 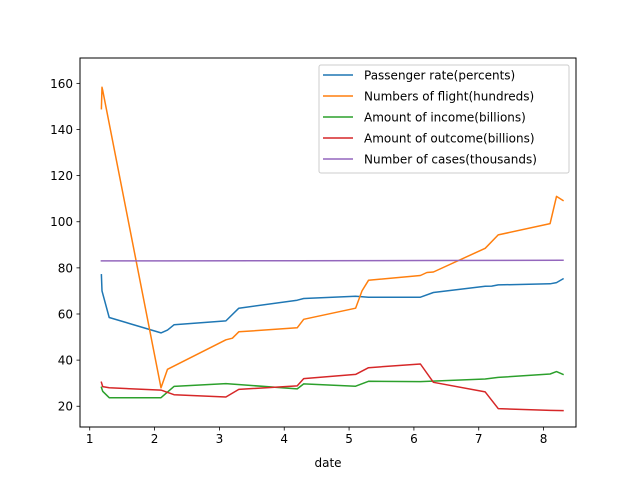 What do you see at coordinates (65, 407) in the screenshot?
I see `y-tick-label: 20` at bounding box center [65, 407].